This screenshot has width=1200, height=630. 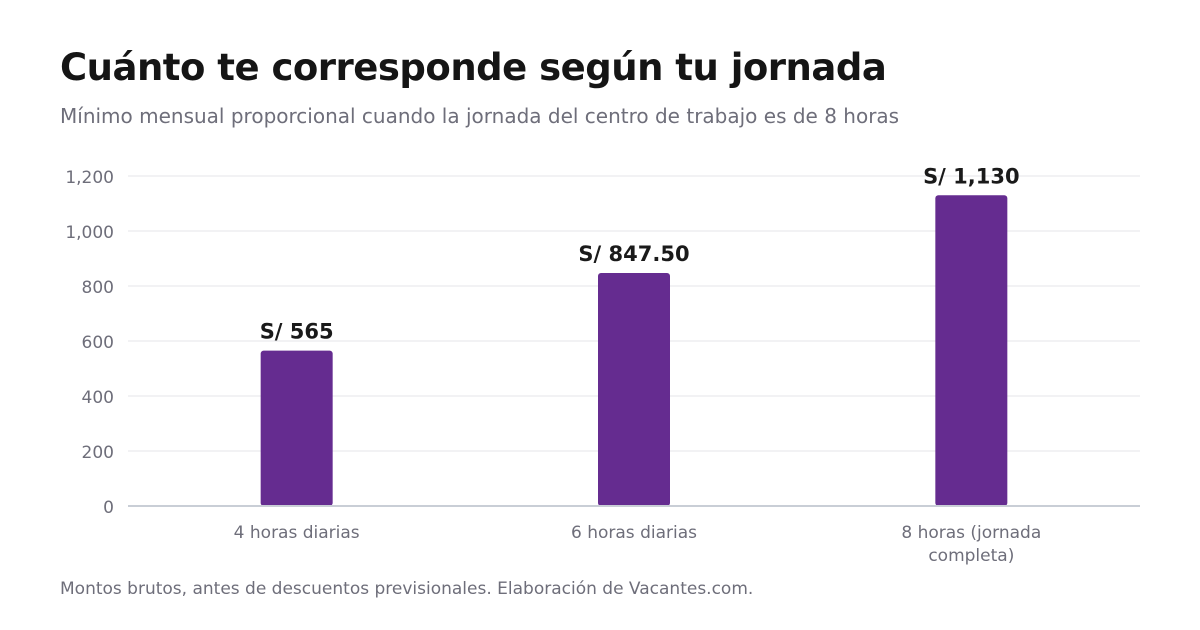 I want to click on y-axis-ticks: 0 200 400 600 800 1,000 1,200, so click(x=89, y=343).